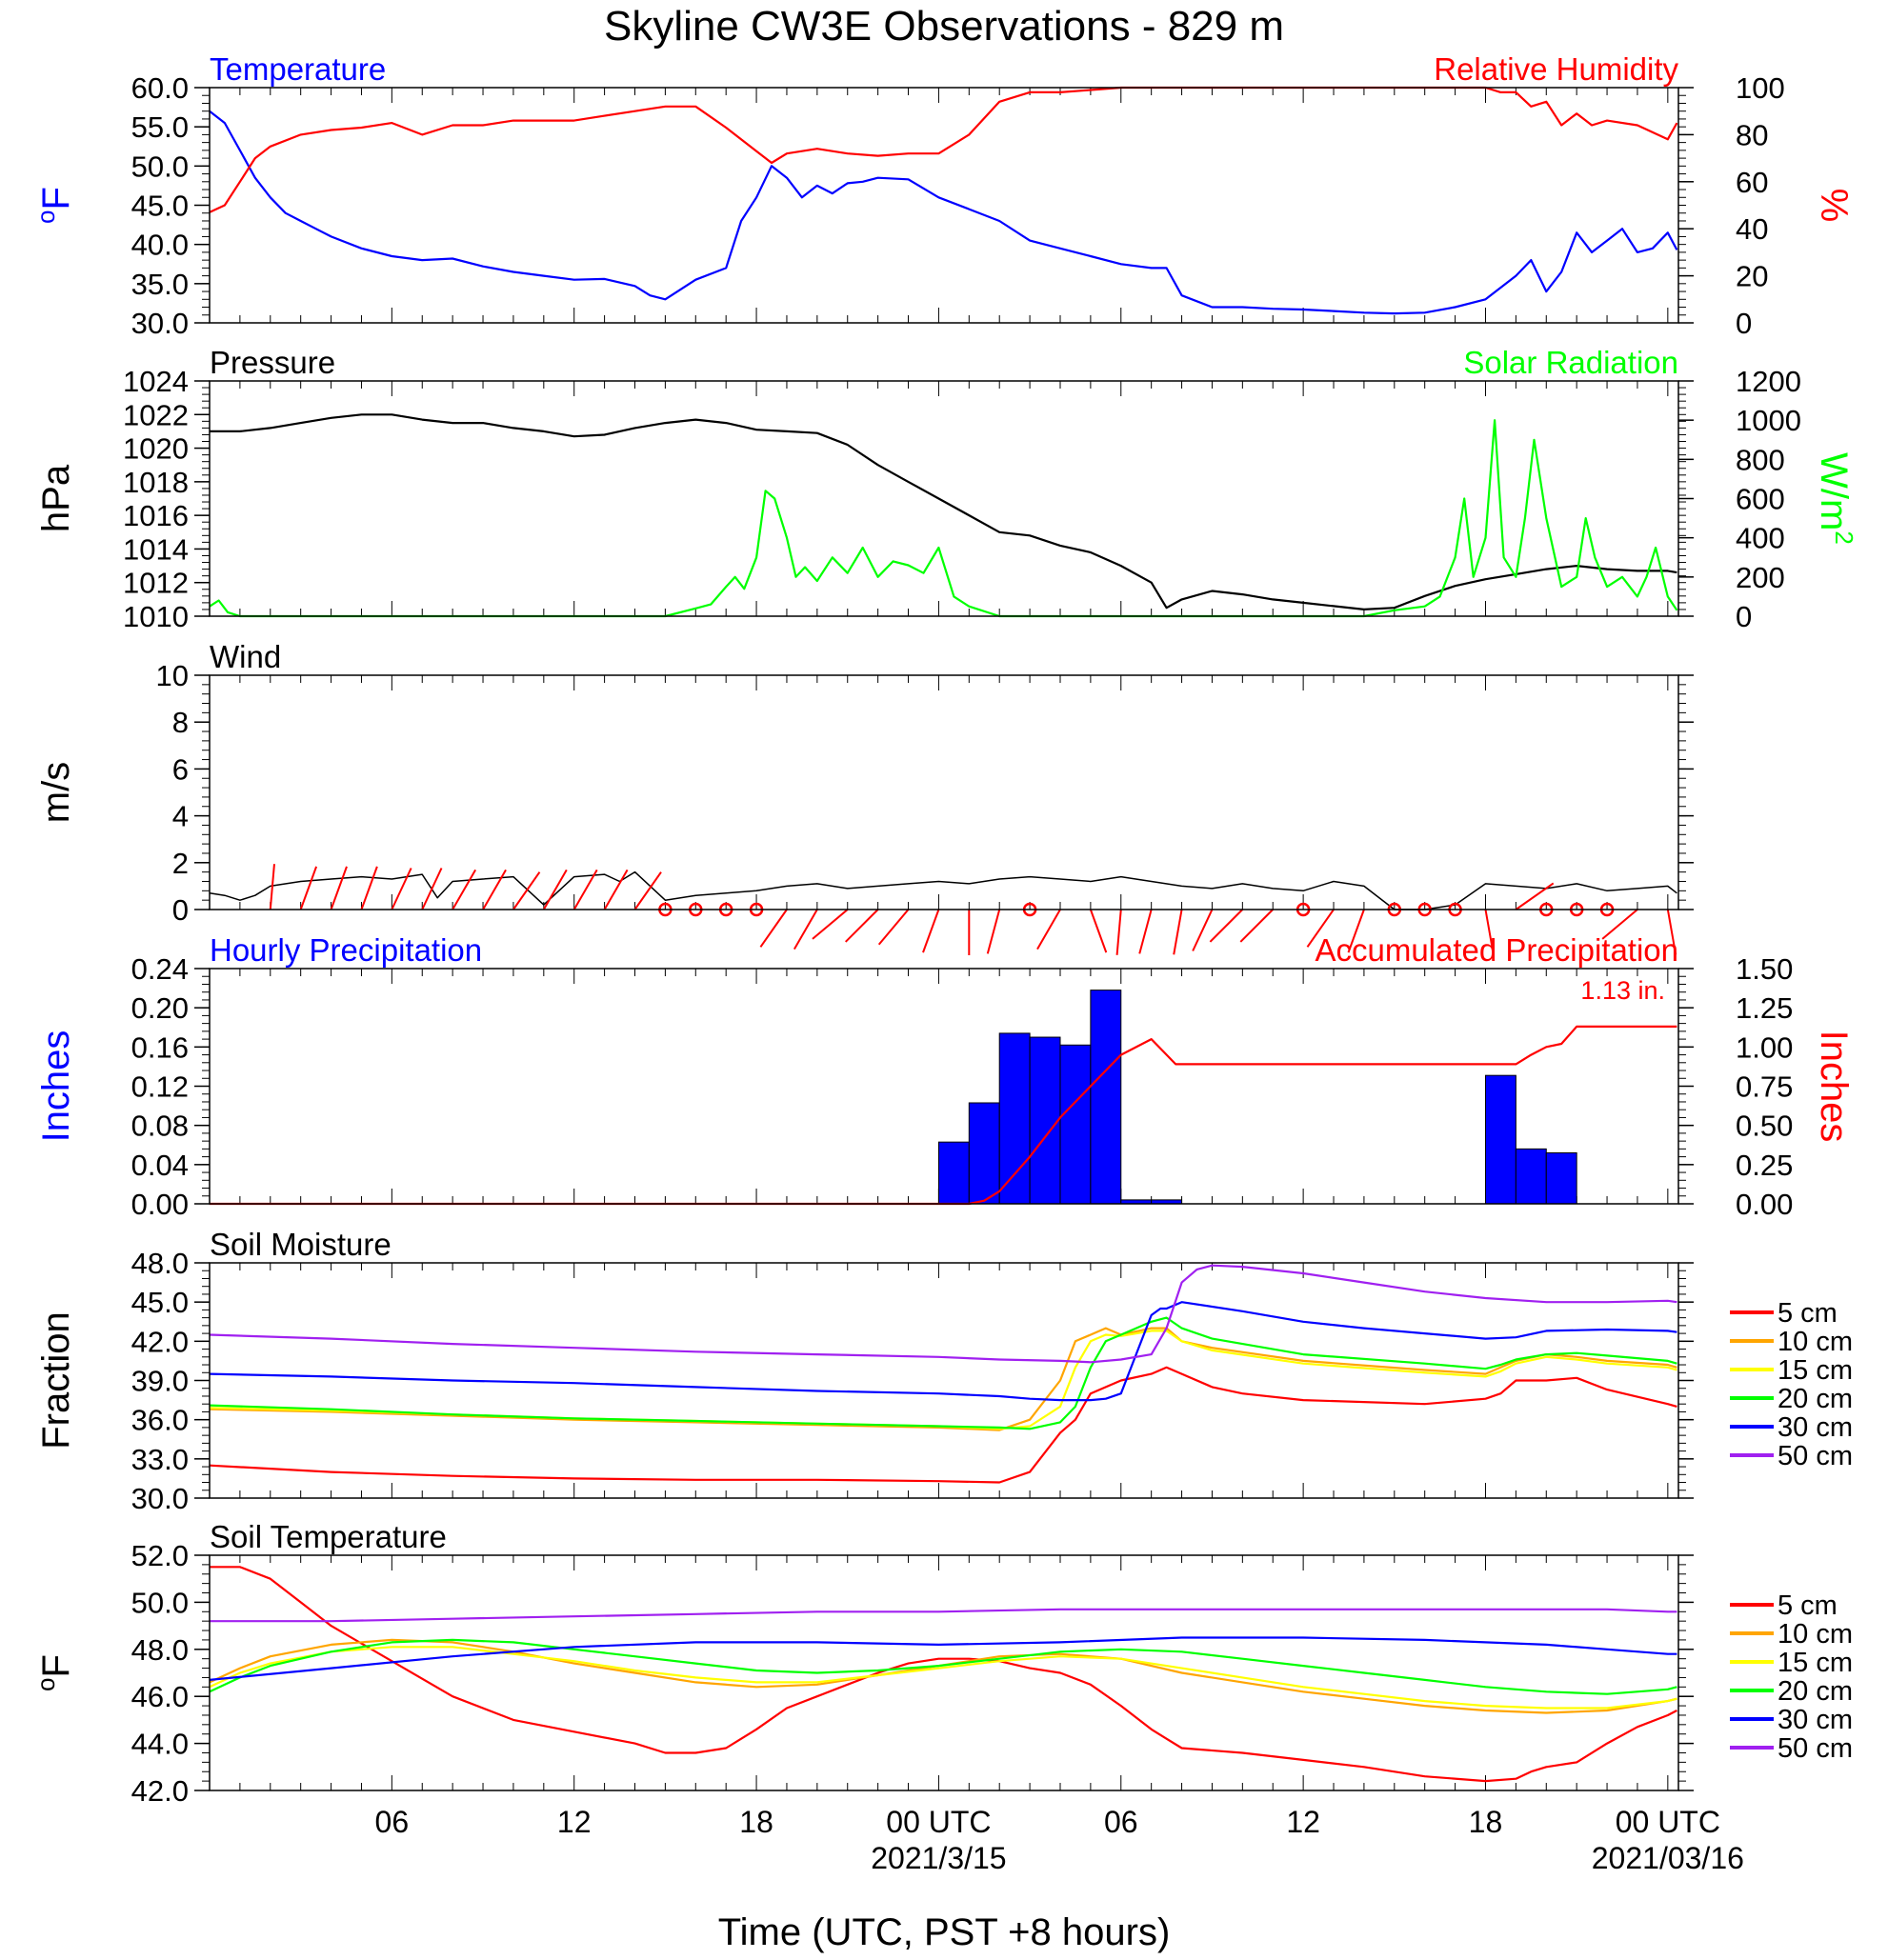 The image size is (1888, 1960). Describe the element at coordinates (328, 1536) in the screenshot. I see `panel-title-left: Soil Temperature` at that location.